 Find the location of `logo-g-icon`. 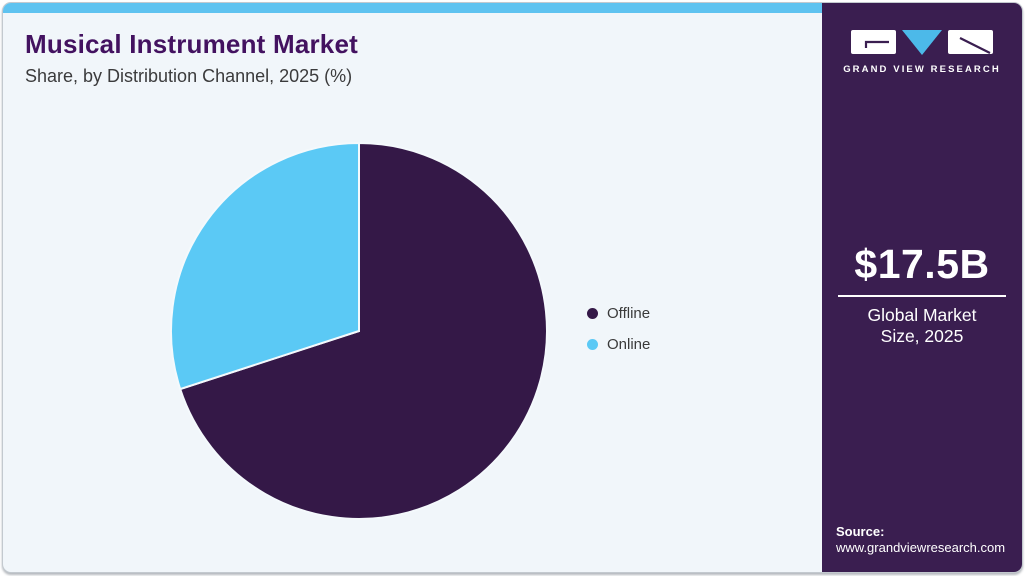

logo-g-icon is located at coordinates (873, 42).